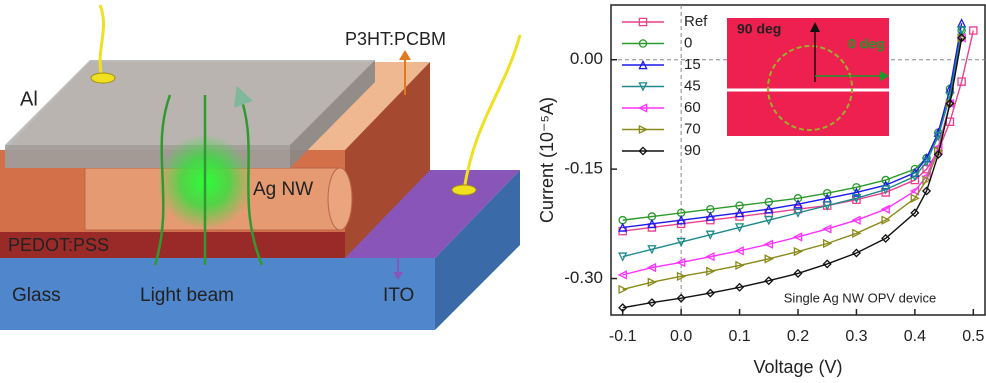 This screenshot has width=986, height=383. Describe the element at coordinates (973, 336) in the screenshot. I see `x-tick-label: 0.5` at that location.